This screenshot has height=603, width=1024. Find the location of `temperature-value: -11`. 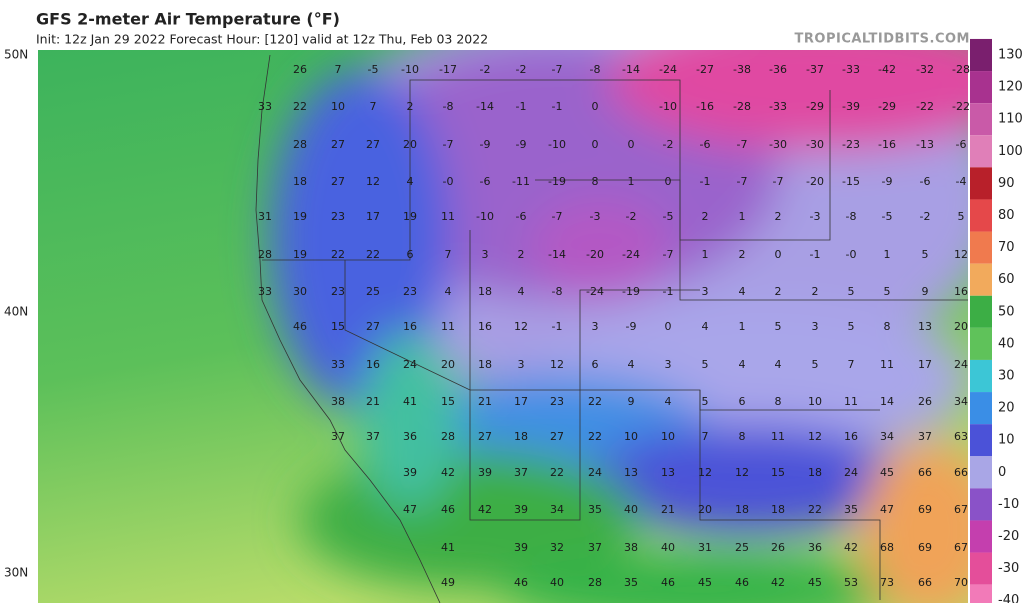

temperature-value: -11 is located at coordinates (521, 181).